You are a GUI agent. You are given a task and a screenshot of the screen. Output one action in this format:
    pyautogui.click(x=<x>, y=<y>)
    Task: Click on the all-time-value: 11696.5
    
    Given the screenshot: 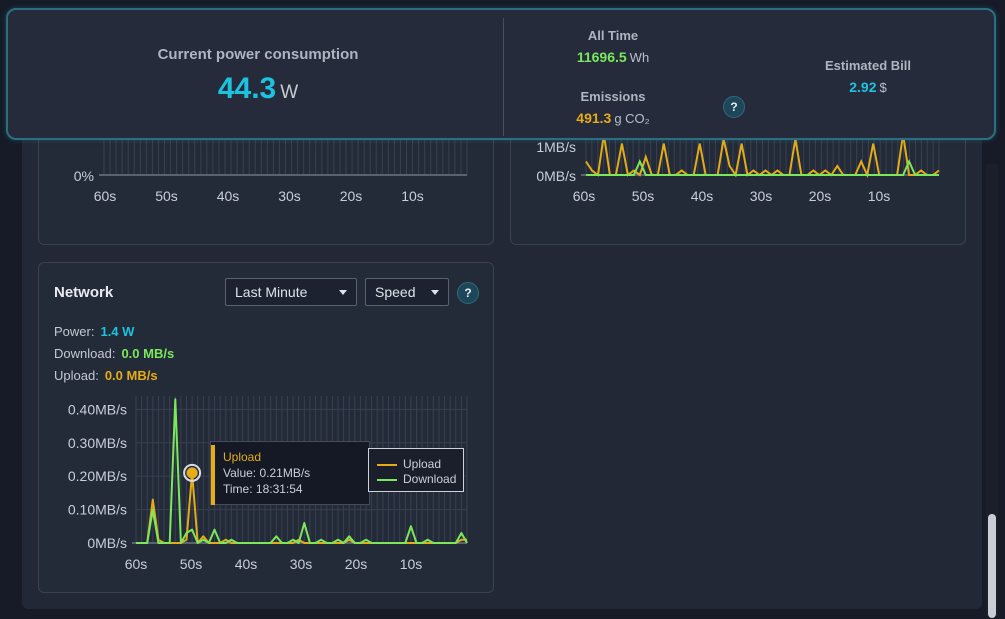 What is the action you would take?
    pyautogui.click(x=601, y=57)
    